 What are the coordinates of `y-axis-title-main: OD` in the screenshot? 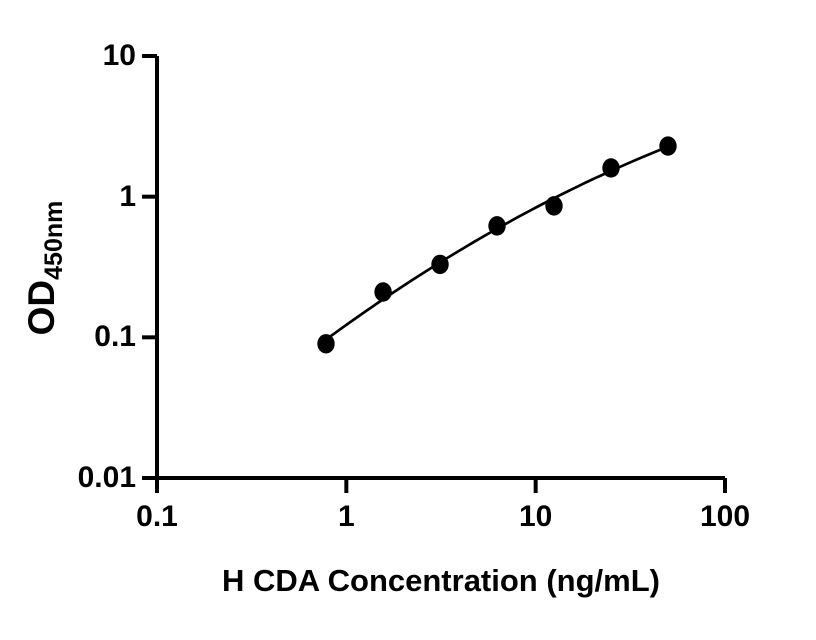 It's located at (41, 307).